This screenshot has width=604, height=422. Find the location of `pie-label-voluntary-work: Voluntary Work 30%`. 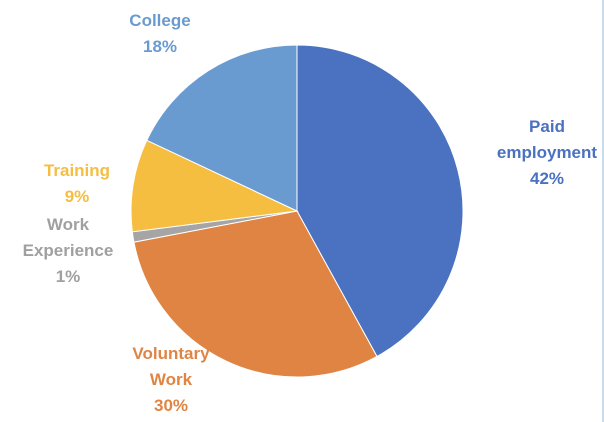

pie-label-voluntary-work: Voluntary Work 30% is located at coordinates (171, 379).